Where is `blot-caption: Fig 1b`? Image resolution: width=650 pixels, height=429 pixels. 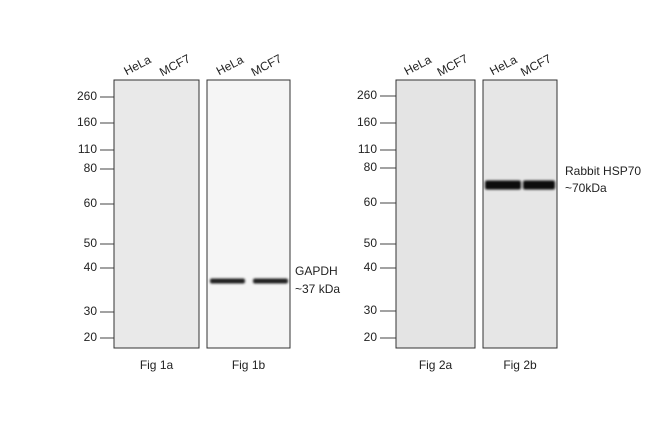 blot-caption: Fig 1b is located at coordinates (249, 365).